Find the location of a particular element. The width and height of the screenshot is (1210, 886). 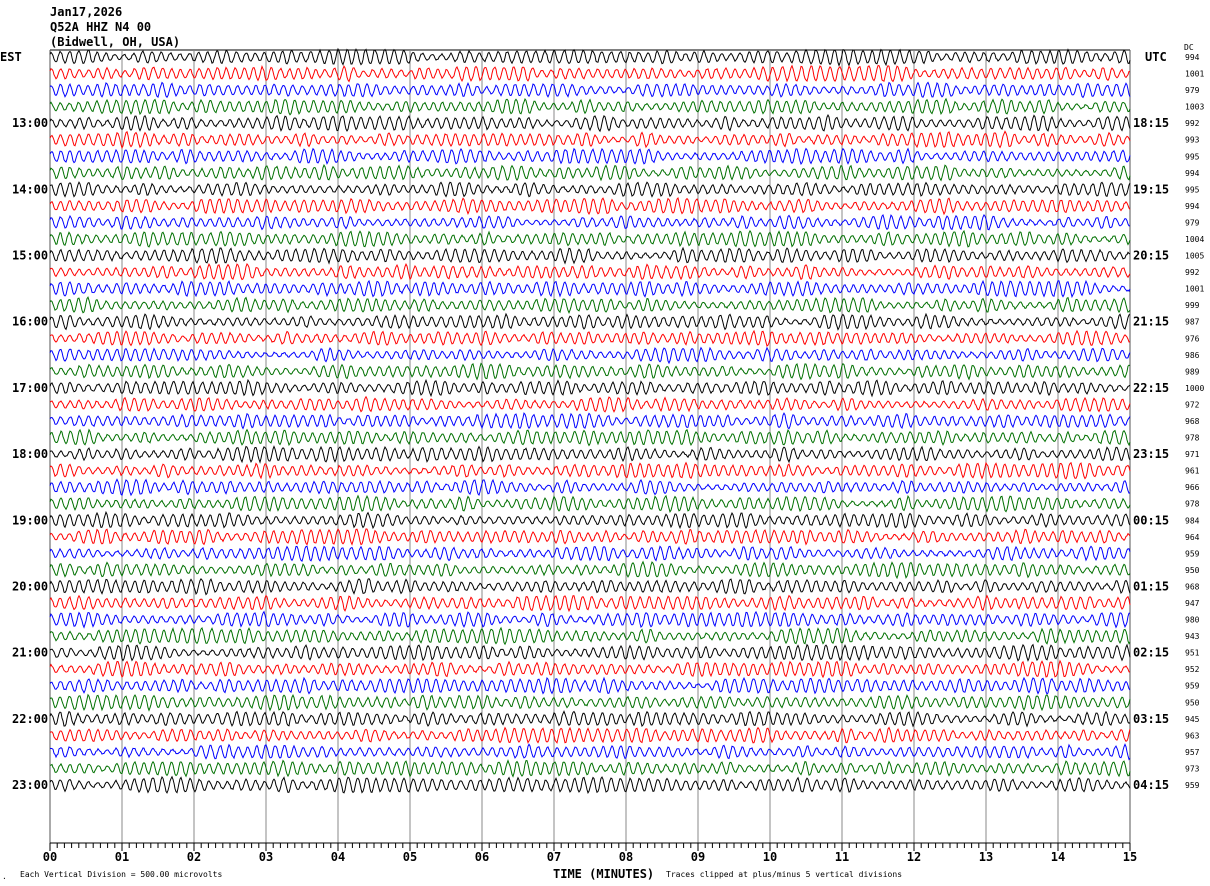

x-tick-label: 00 is located at coordinates (50, 857).